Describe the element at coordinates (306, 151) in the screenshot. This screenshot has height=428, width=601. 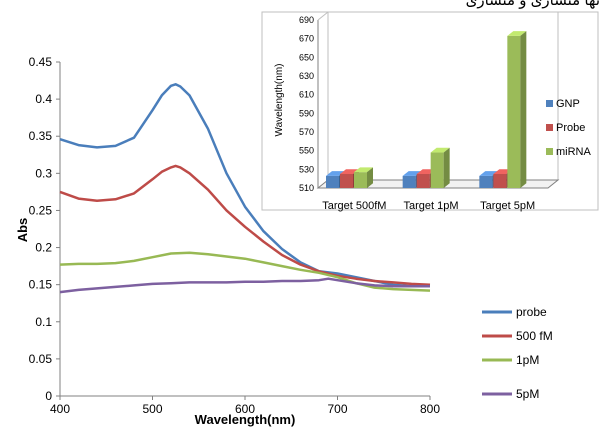
I see `inset-y-tick-label: 550` at that location.